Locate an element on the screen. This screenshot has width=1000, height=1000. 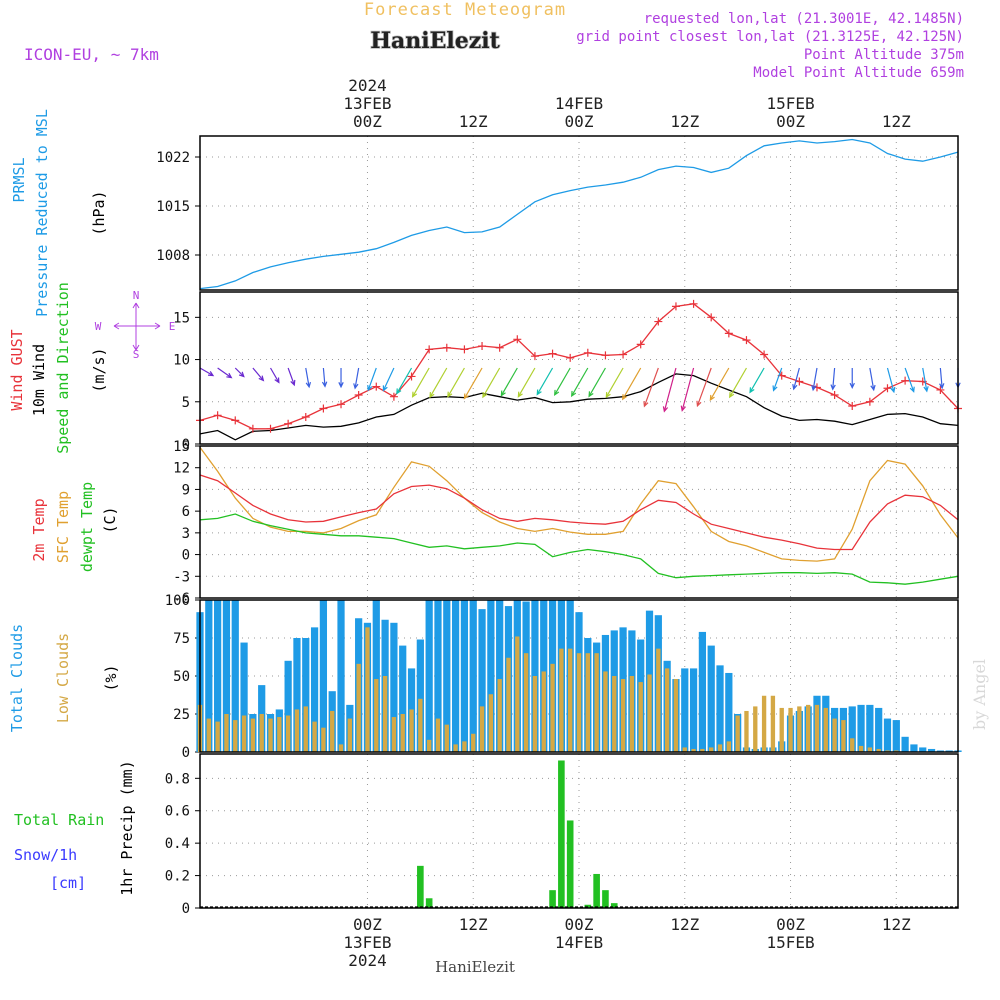
label-total-clouds: Total Clouds is located at coordinates (17, 678).